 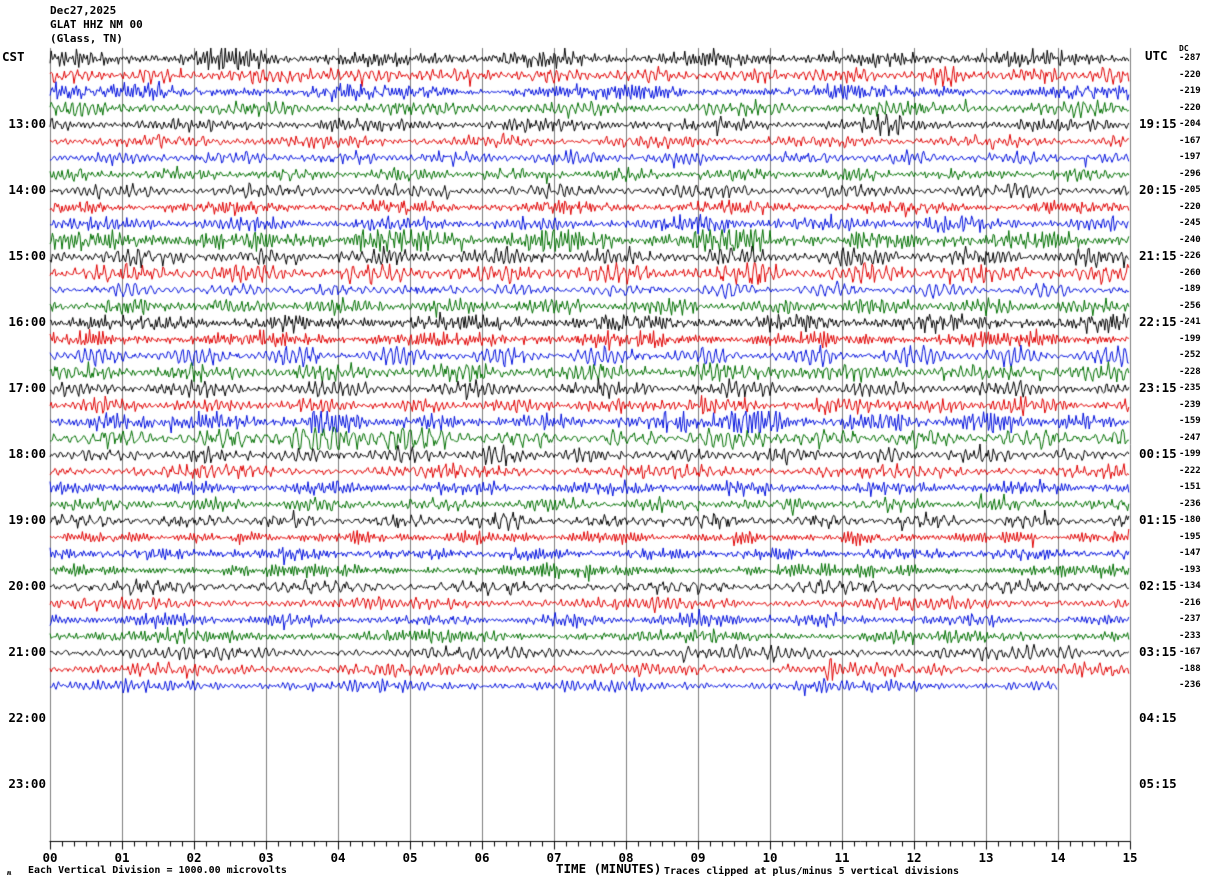 What do you see at coordinates (1190, 619) in the screenshot?
I see `dc-value: -237` at bounding box center [1190, 619].